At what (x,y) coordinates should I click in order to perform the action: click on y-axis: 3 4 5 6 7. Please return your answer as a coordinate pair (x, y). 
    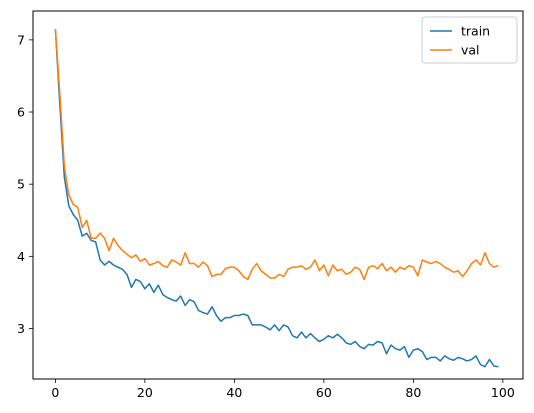
    Looking at the image, I should click on (25, 184).